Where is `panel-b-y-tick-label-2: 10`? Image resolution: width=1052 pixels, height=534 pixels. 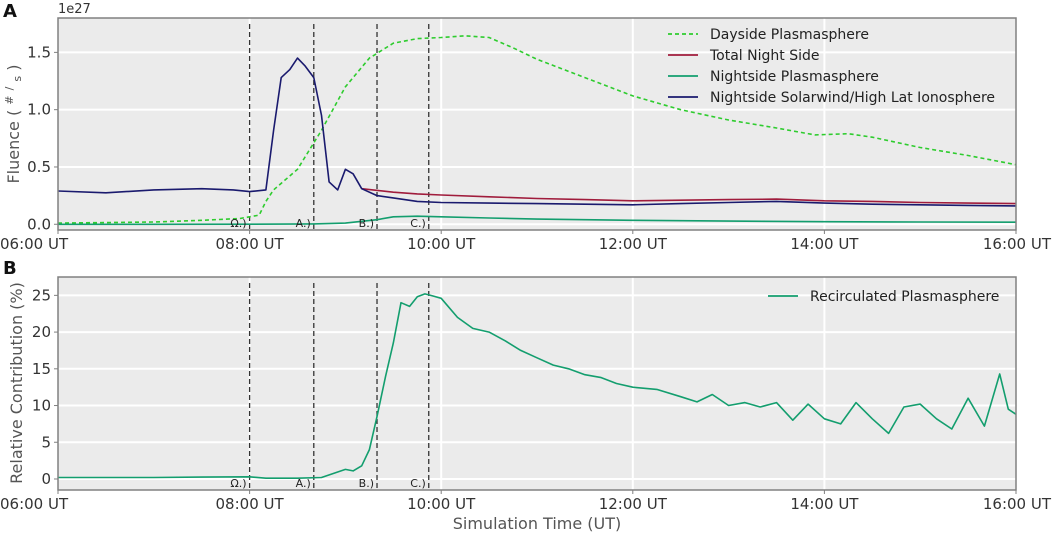 panel-b-y-tick-label-2: 10 is located at coordinates (41, 406).